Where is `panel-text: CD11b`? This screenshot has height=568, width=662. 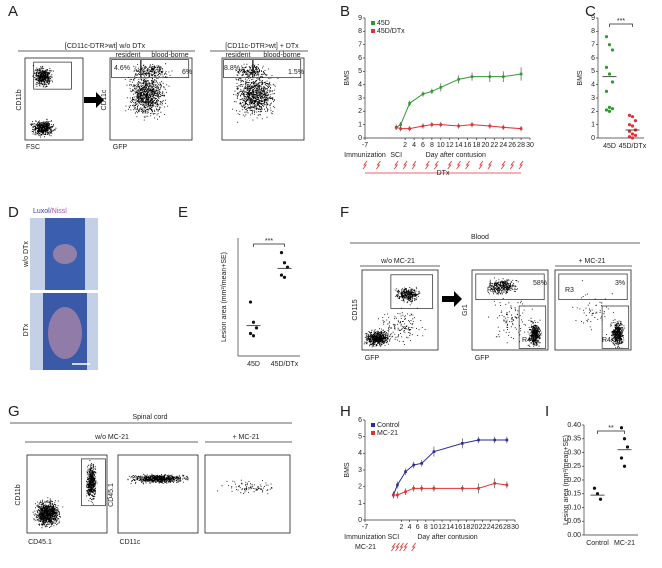 panel-text: CD11b is located at coordinates (18, 494).